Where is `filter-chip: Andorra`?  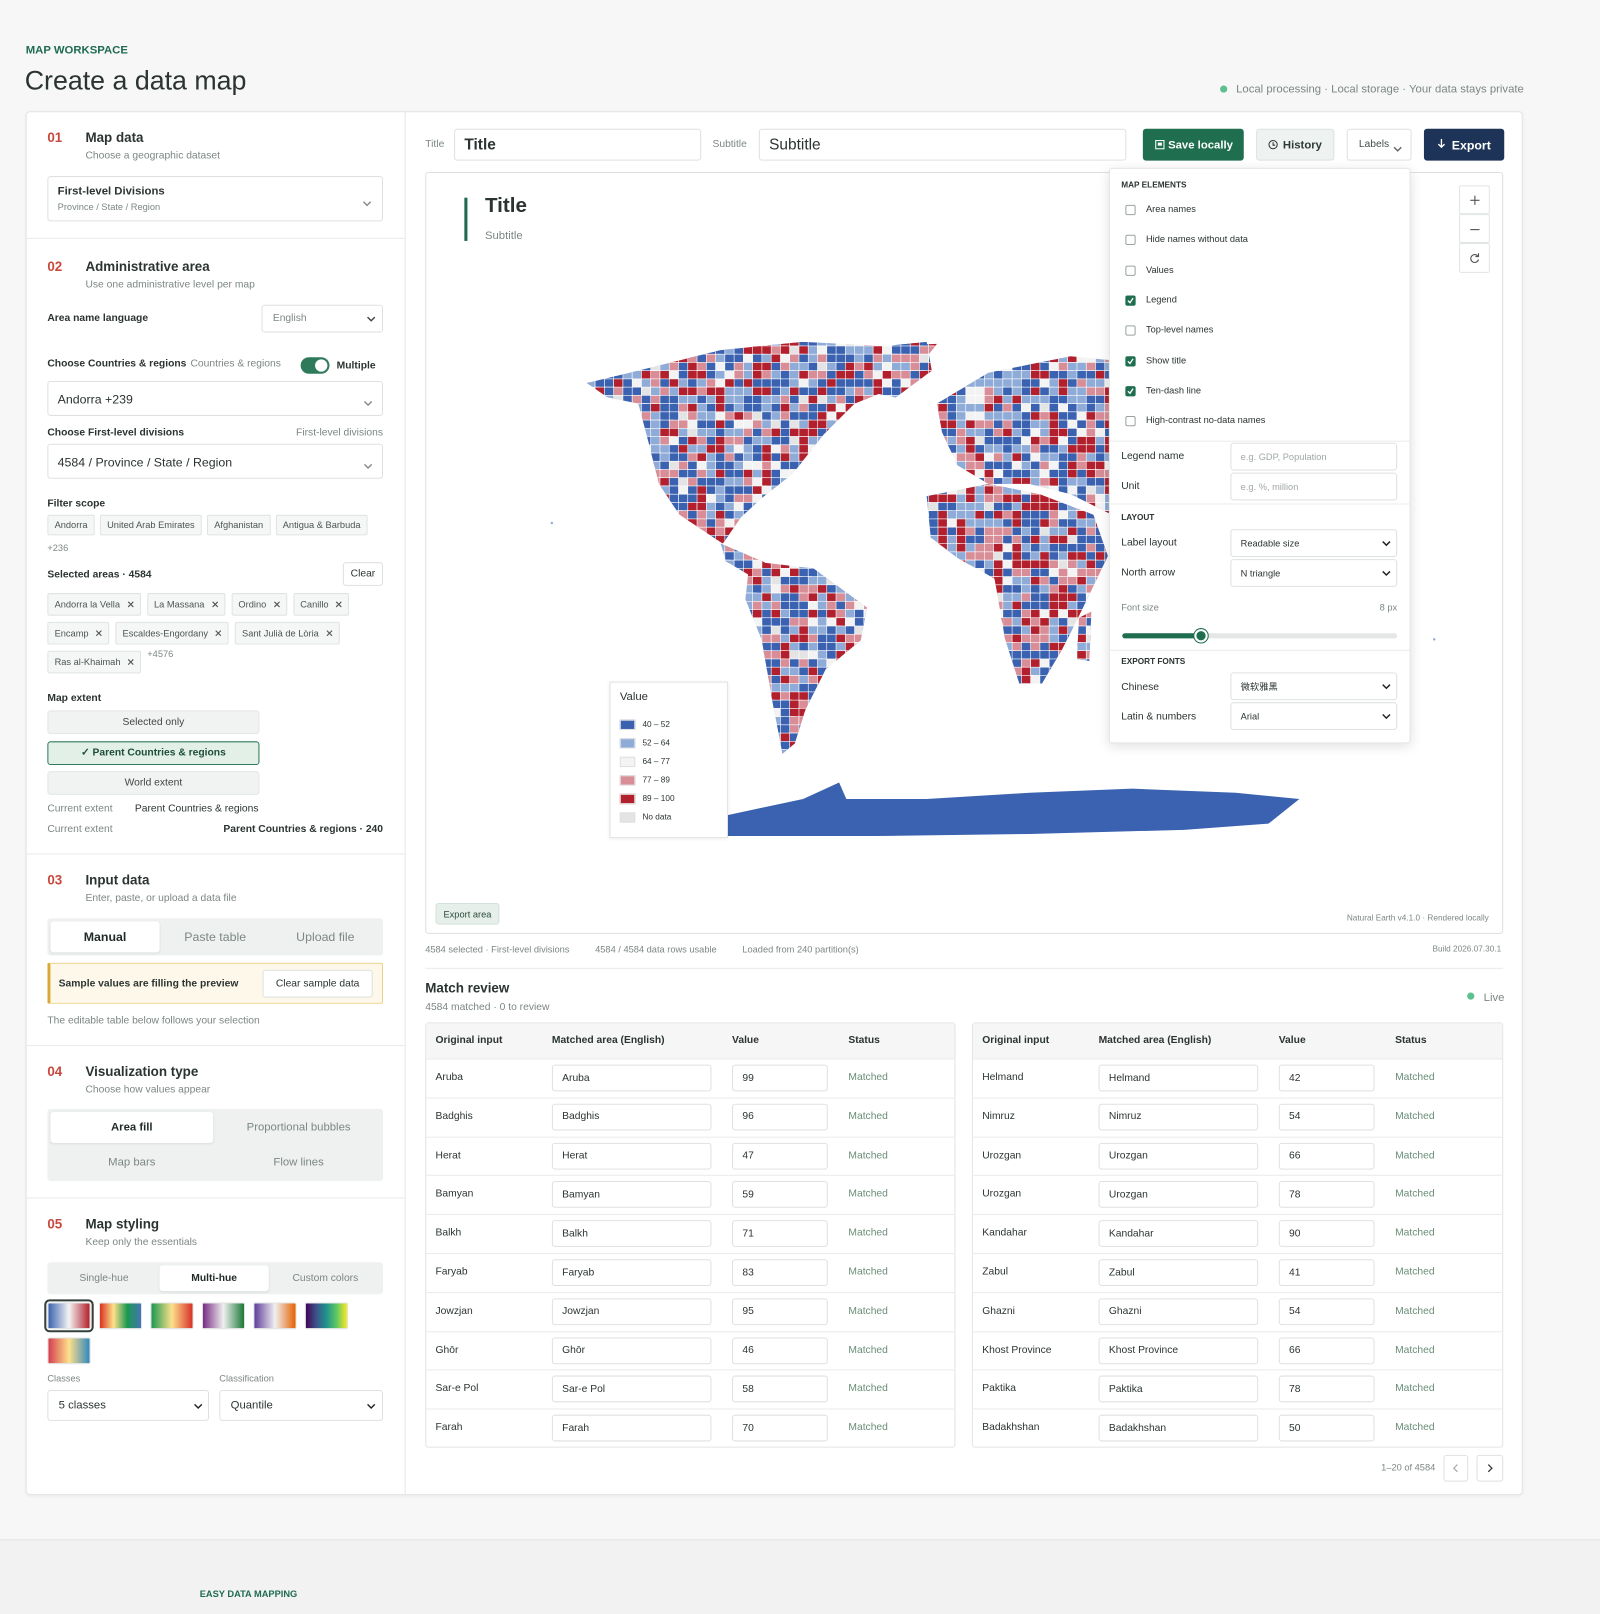
filter-chip: Andorra is located at coordinates (71, 525).